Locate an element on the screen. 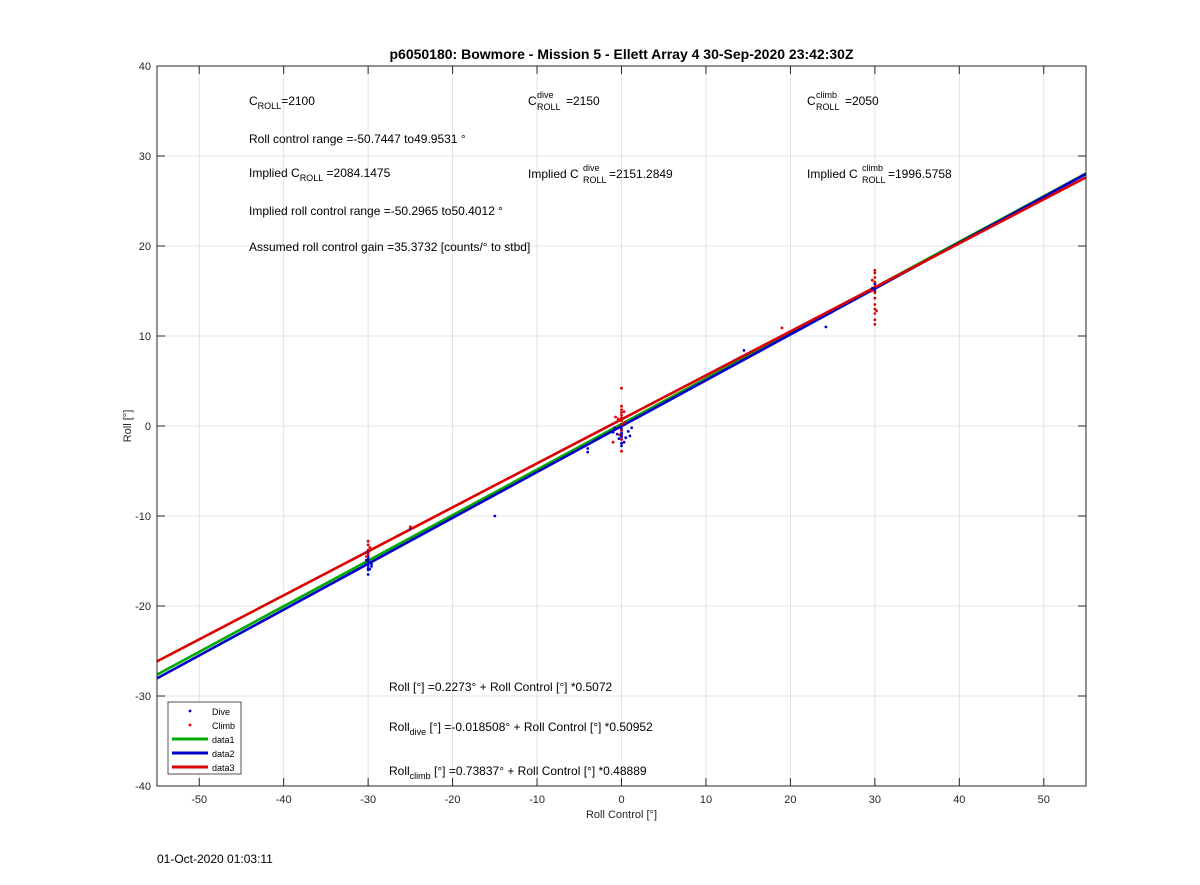 The height and width of the screenshot is (885, 1200). svg-text: =2151.2849 is located at coordinates (641, 174).